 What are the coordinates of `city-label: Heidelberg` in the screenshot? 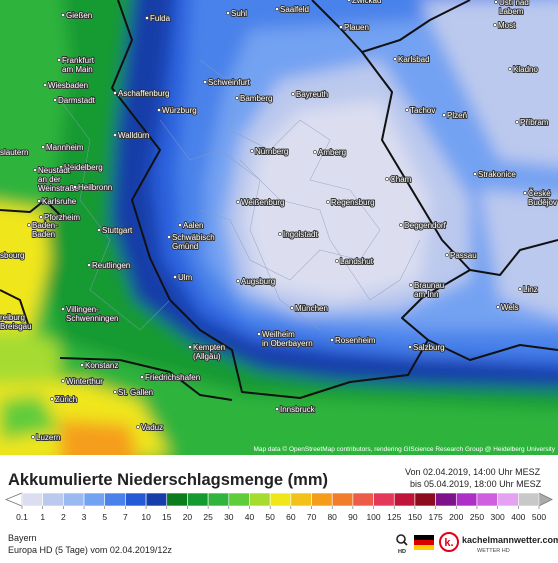 It's located at (83, 167).